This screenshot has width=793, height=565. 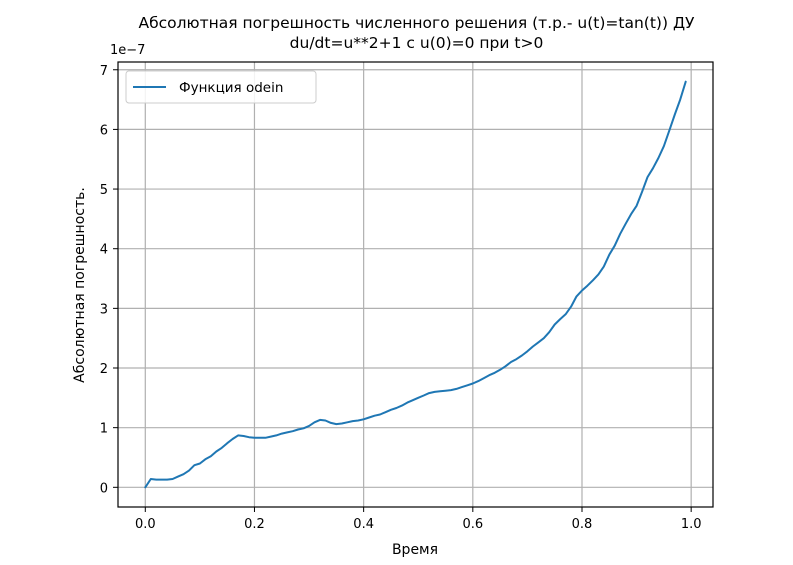 I want to click on x-tick-label: 1.0, so click(x=691, y=524).